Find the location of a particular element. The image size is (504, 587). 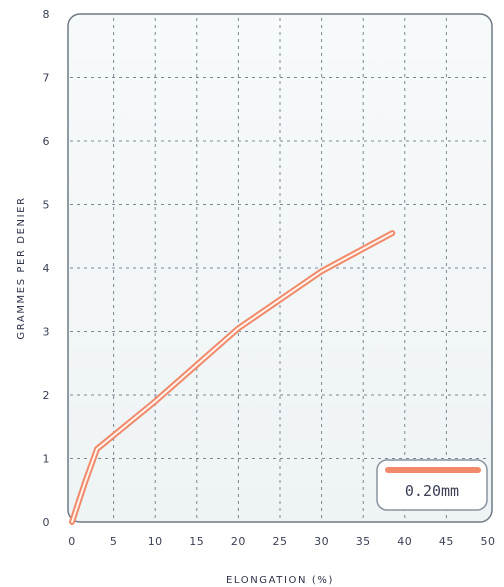

legend: 0.20mm is located at coordinates (432, 485).